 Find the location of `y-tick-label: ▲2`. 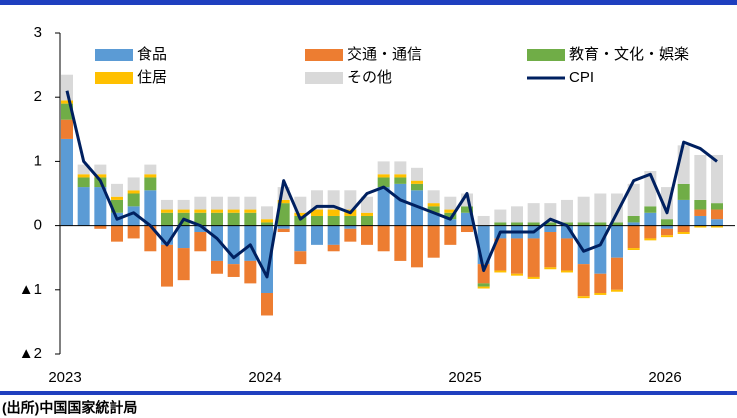

y-tick-label: ▲2 is located at coordinates (30, 353).